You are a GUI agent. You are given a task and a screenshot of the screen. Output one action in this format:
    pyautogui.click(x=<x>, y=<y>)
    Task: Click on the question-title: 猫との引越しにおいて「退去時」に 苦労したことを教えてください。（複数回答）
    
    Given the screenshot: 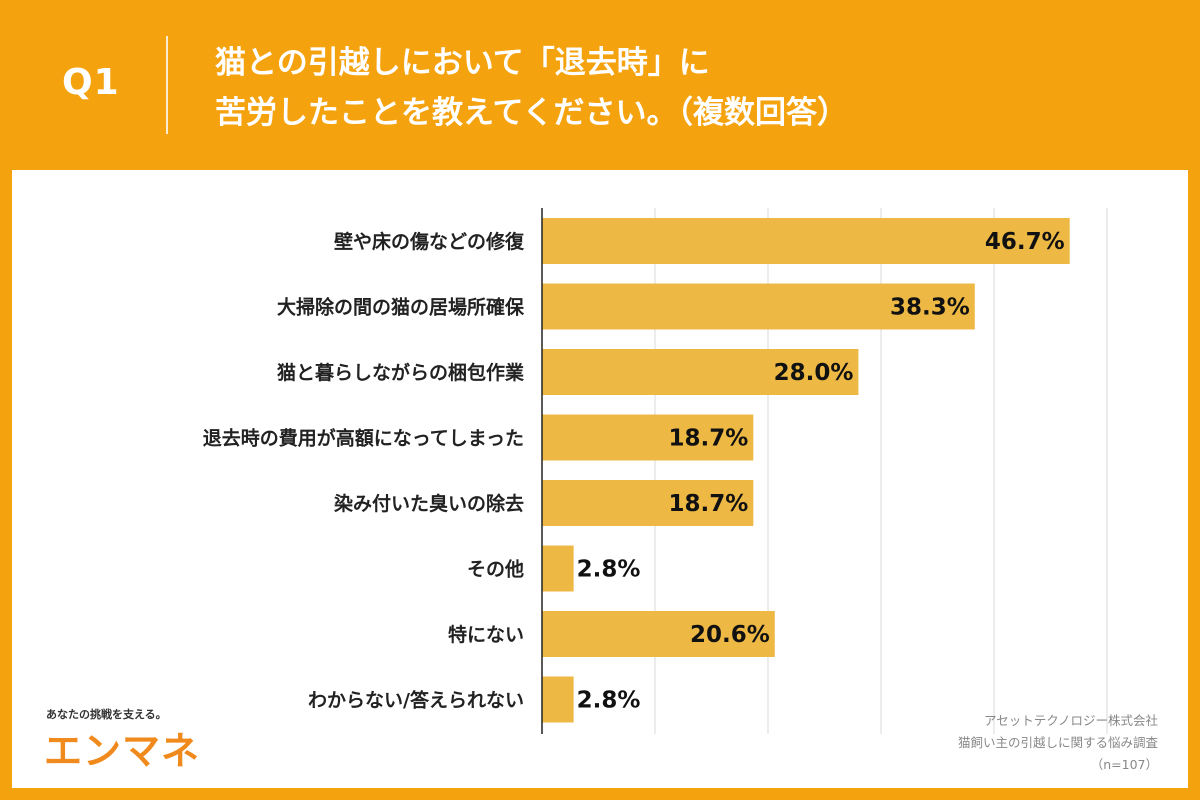 What is the action you would take?
    pyautogui.click(x=531, y=88)
    